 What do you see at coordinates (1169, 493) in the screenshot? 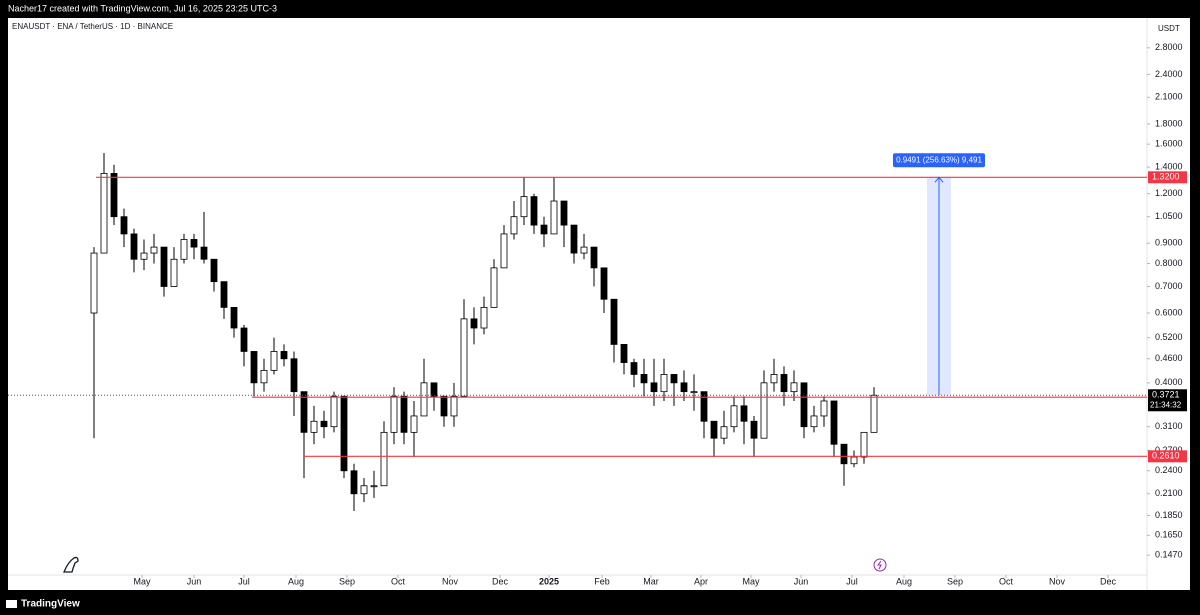
I see `y-tick-label: 0.2100` at bounding box center [1169, 493].